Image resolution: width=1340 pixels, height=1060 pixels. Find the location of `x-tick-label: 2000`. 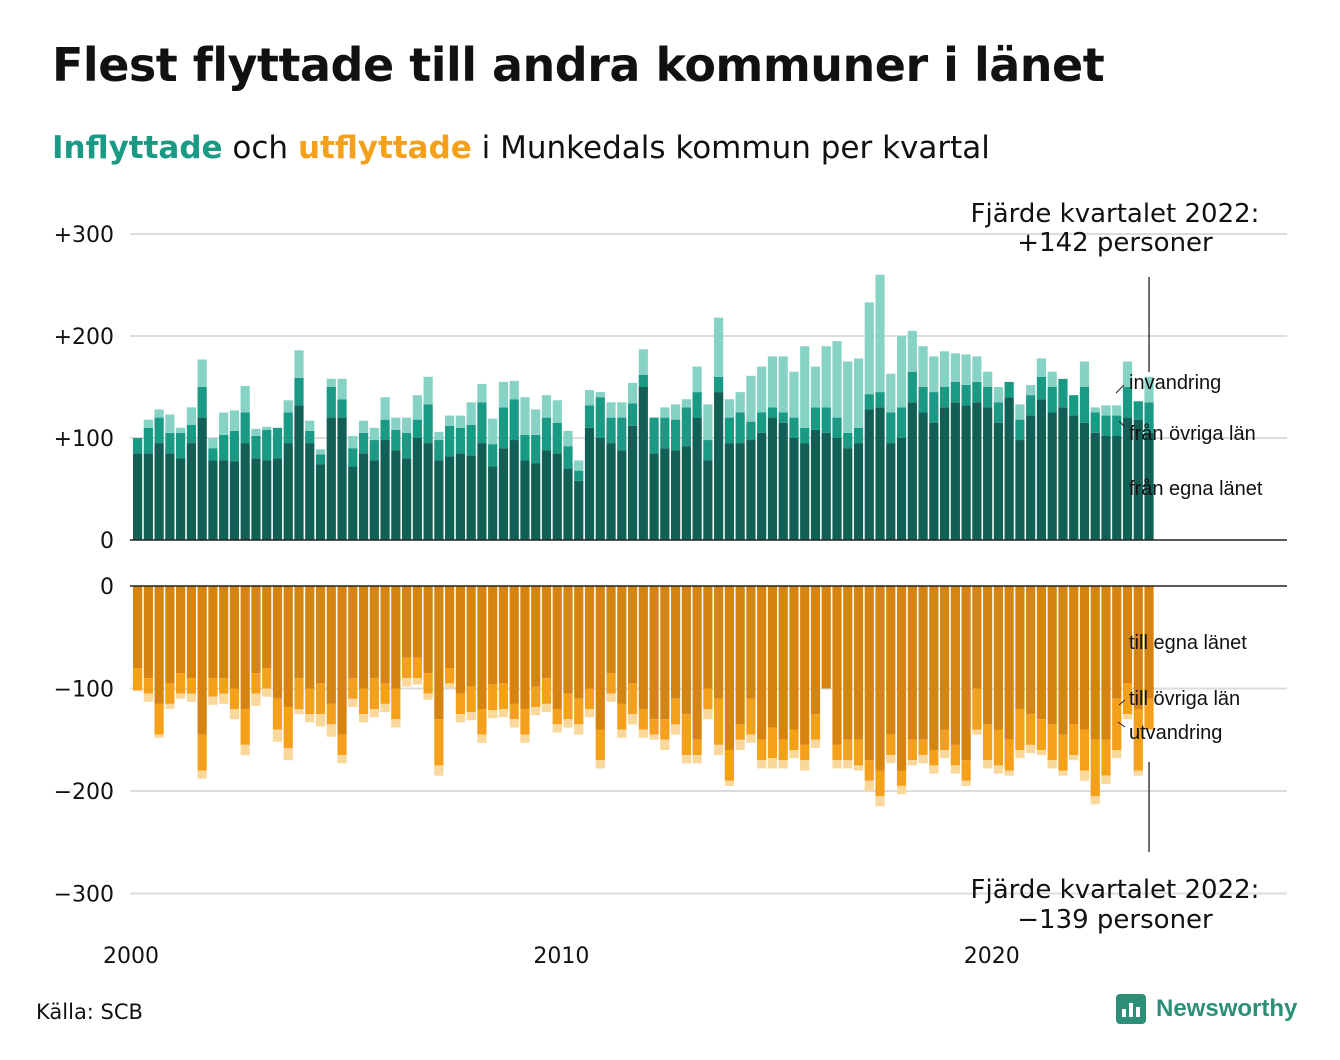

x-tick-label: 2000 is located at coordinates (131, 956).